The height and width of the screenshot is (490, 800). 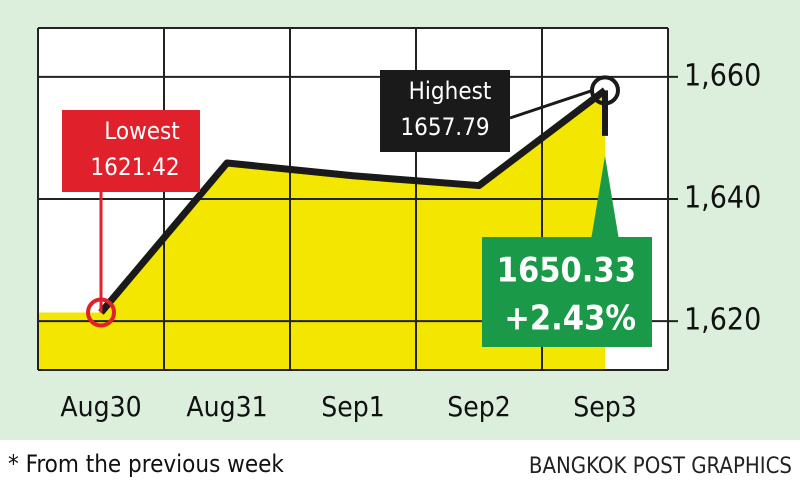 What do you see at coordinates (353, 406) in the screenshot?
I see `x-tick-label: Sep1` at bounding box center [353, 406].